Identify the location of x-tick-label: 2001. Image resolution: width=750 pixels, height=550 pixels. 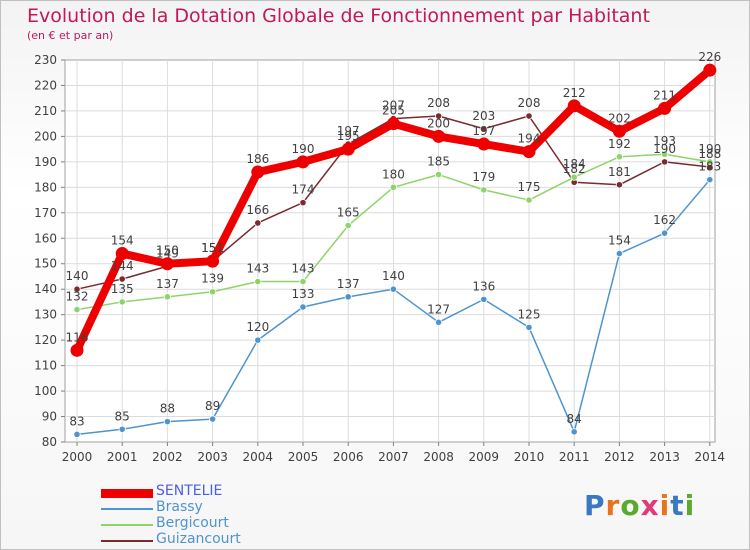
(122, 457).